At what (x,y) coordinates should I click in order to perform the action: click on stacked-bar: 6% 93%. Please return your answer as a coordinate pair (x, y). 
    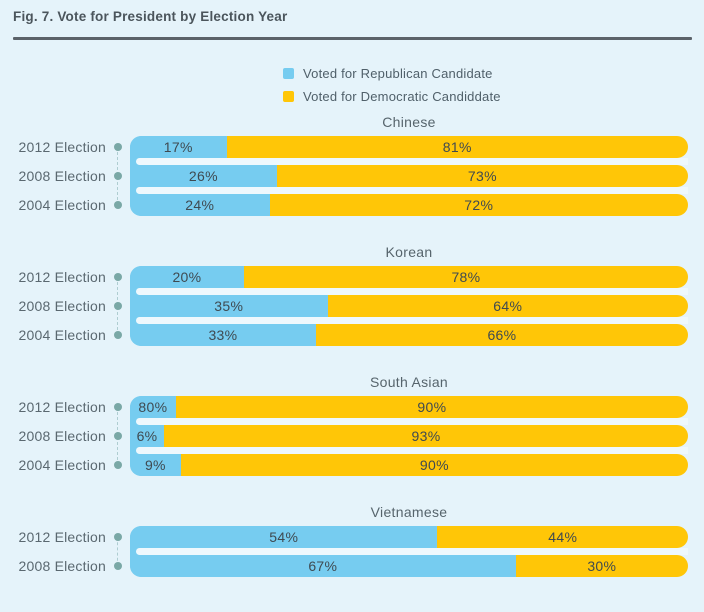
    Looking at the image, I should click on (409, 436).